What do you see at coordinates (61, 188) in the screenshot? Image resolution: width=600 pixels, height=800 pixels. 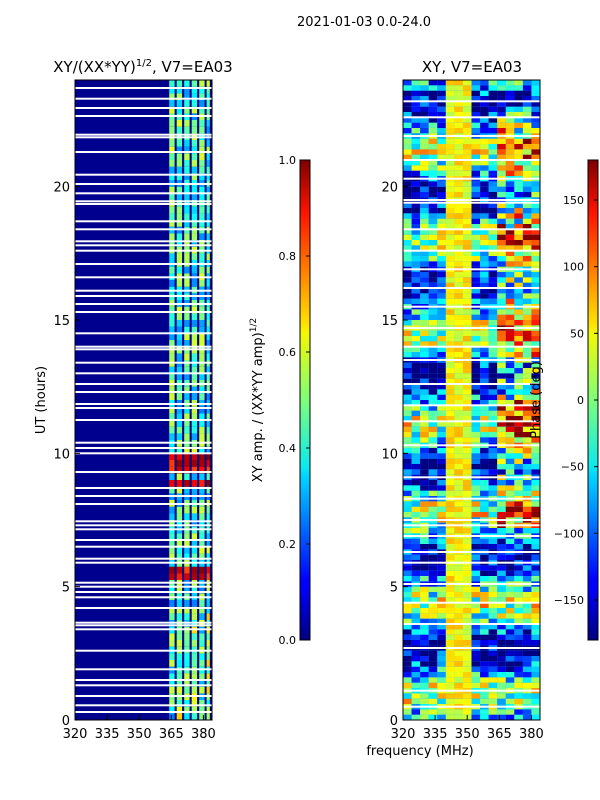 I see `y-tick-label: 20` at bounding box center [61, 188].